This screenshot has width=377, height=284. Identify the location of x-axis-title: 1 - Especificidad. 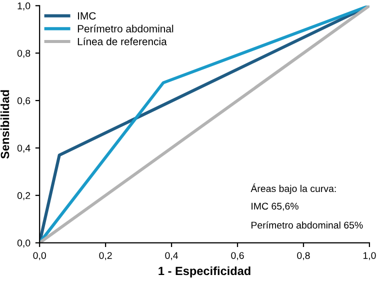
(204, 272).